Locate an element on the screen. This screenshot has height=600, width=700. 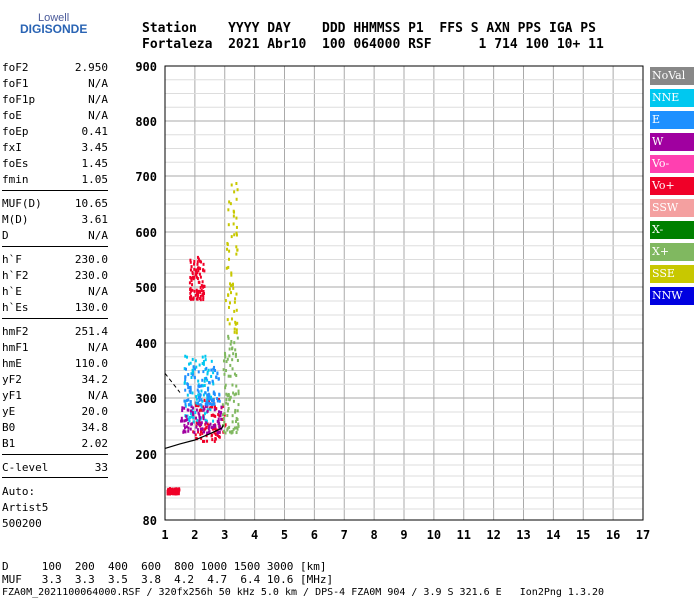
y-tick-label: 600 is located at coordinates (146, 233).